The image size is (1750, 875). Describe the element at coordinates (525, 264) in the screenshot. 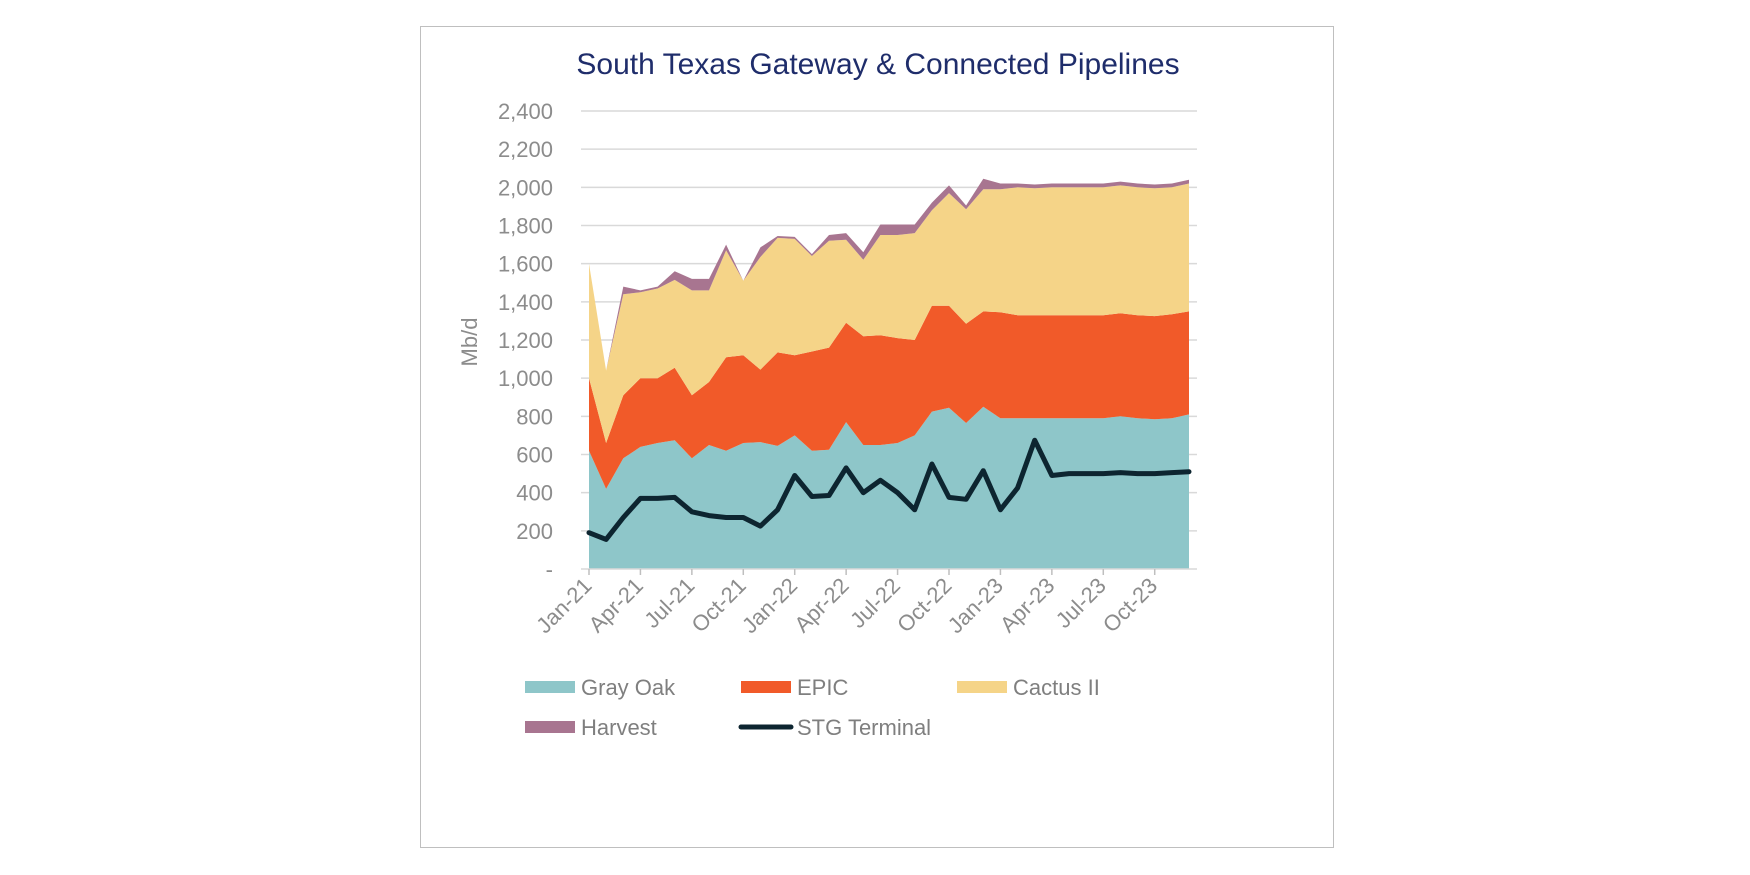

I see `y-tick-label: 1,600` at that location.